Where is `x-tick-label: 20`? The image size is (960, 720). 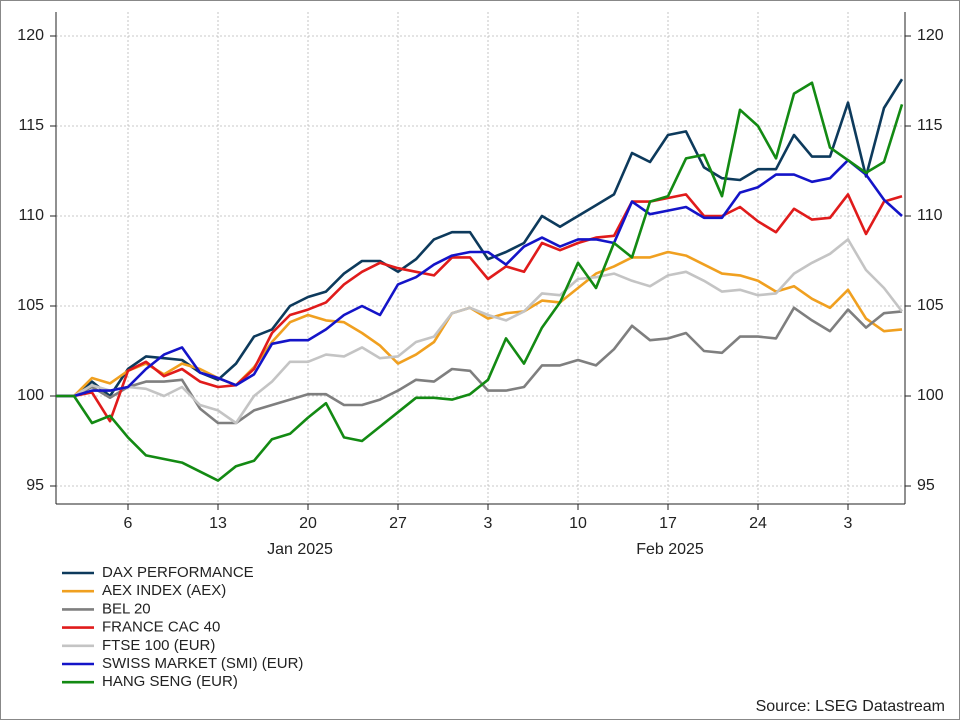
x-tick-label: 20 is located at coordinates (308, 523).